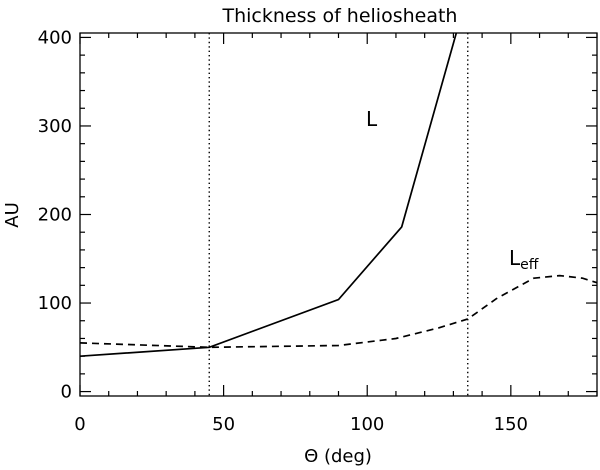 This screenshot has height=470, width=600. Describe the element at coordinates (372, 119) in the screenshot. I see `L-series-label: L` at that location.